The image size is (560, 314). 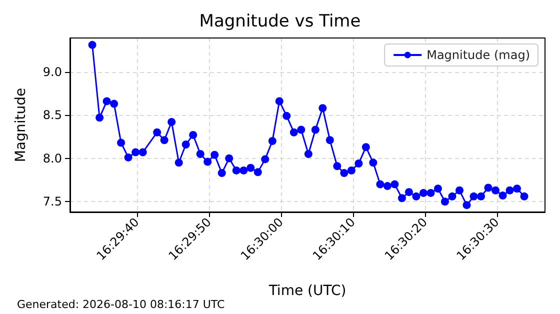 What do you see at coordinates (121, 304) in the screenshot?
I see `text: Generated: 2026-08-10 08:16:17 UTC` at bounding box center [121, 304].